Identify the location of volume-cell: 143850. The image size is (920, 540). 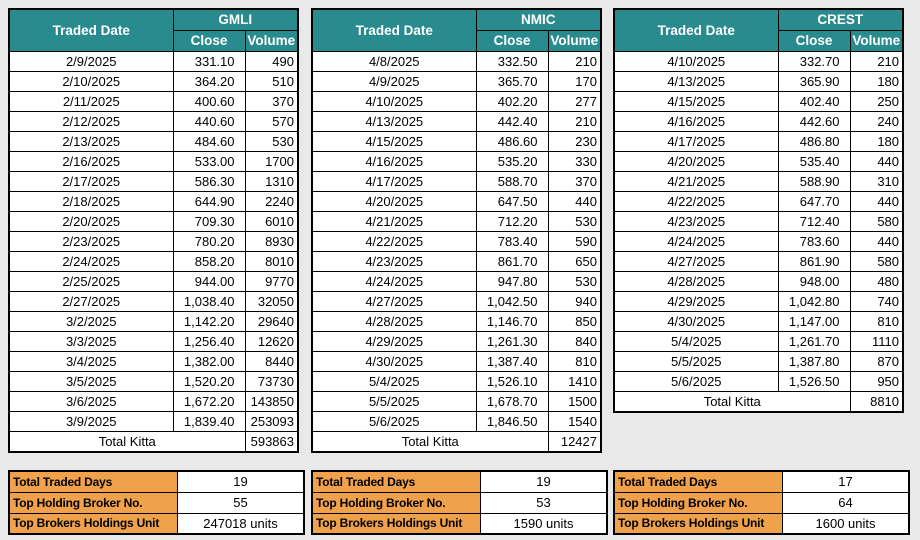
(271, 401).